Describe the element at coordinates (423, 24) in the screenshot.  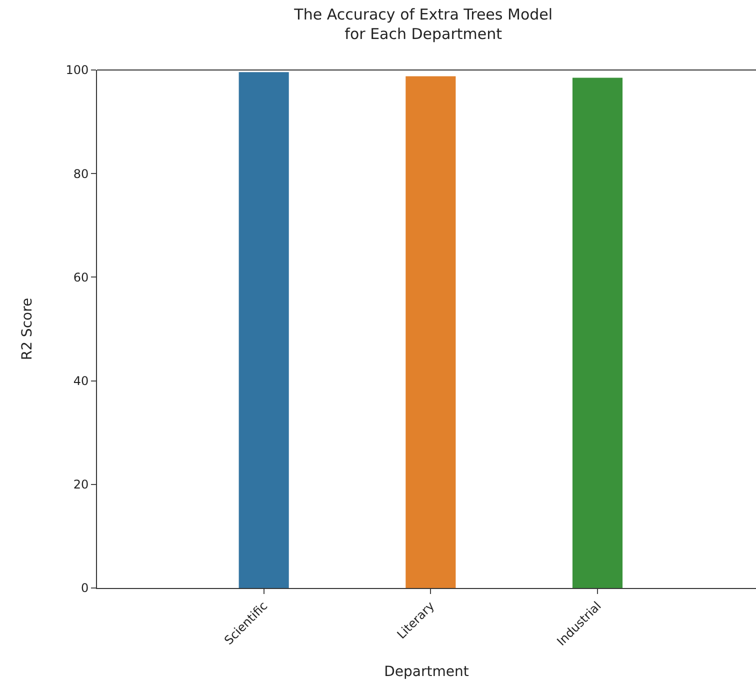
I see `chart-title: The Accuracy of Extra Trees Model for Each Department` at that location.